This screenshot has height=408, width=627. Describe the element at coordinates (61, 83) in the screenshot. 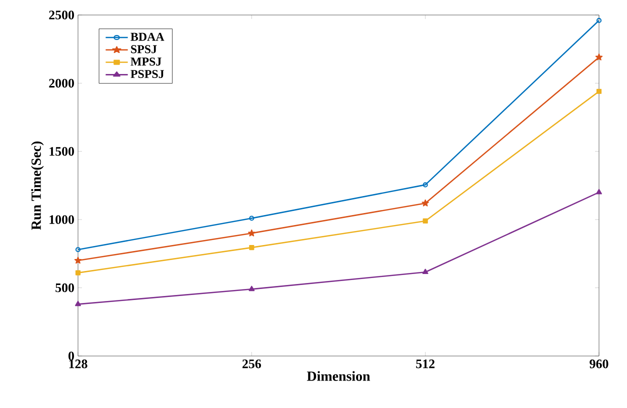

I see `y-tick-label: 2000` at that location.